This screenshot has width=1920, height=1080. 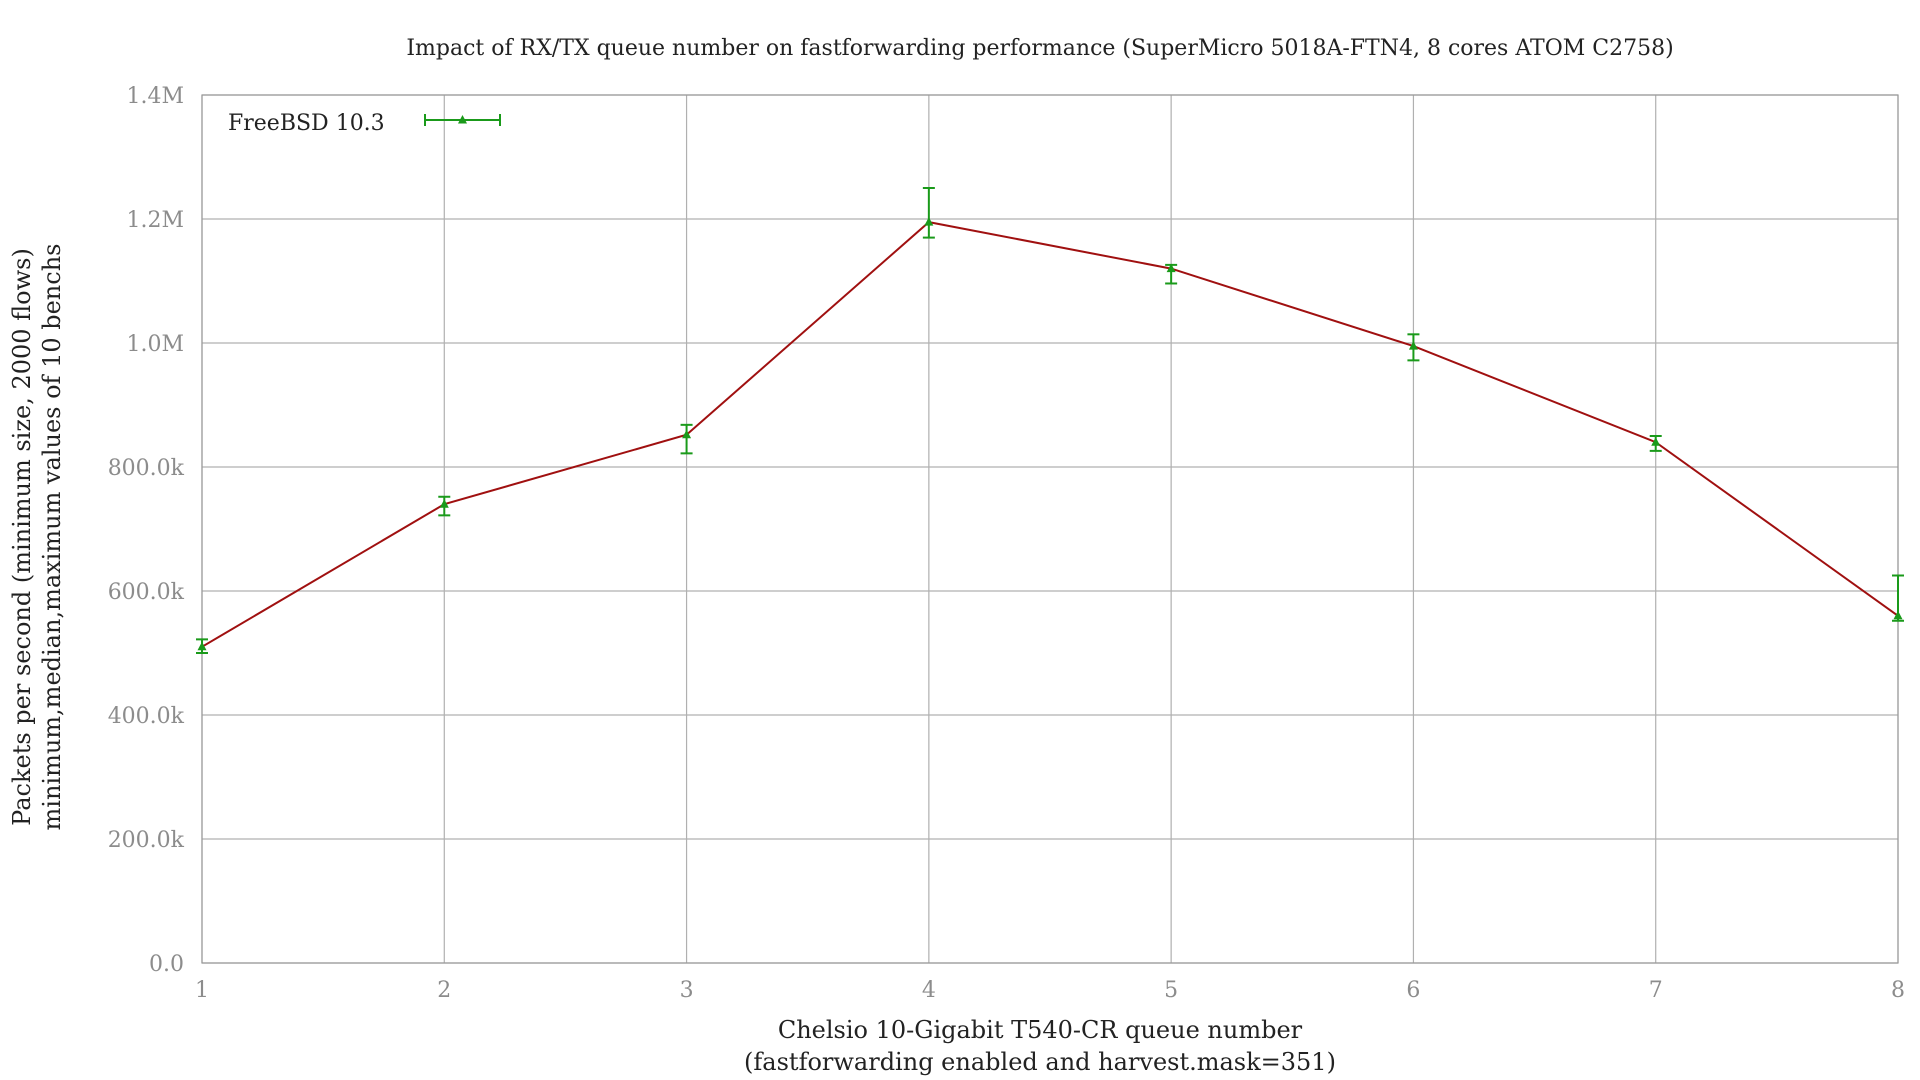 I want to click on x-tick-label: 8, so click(x=1898, y=990).